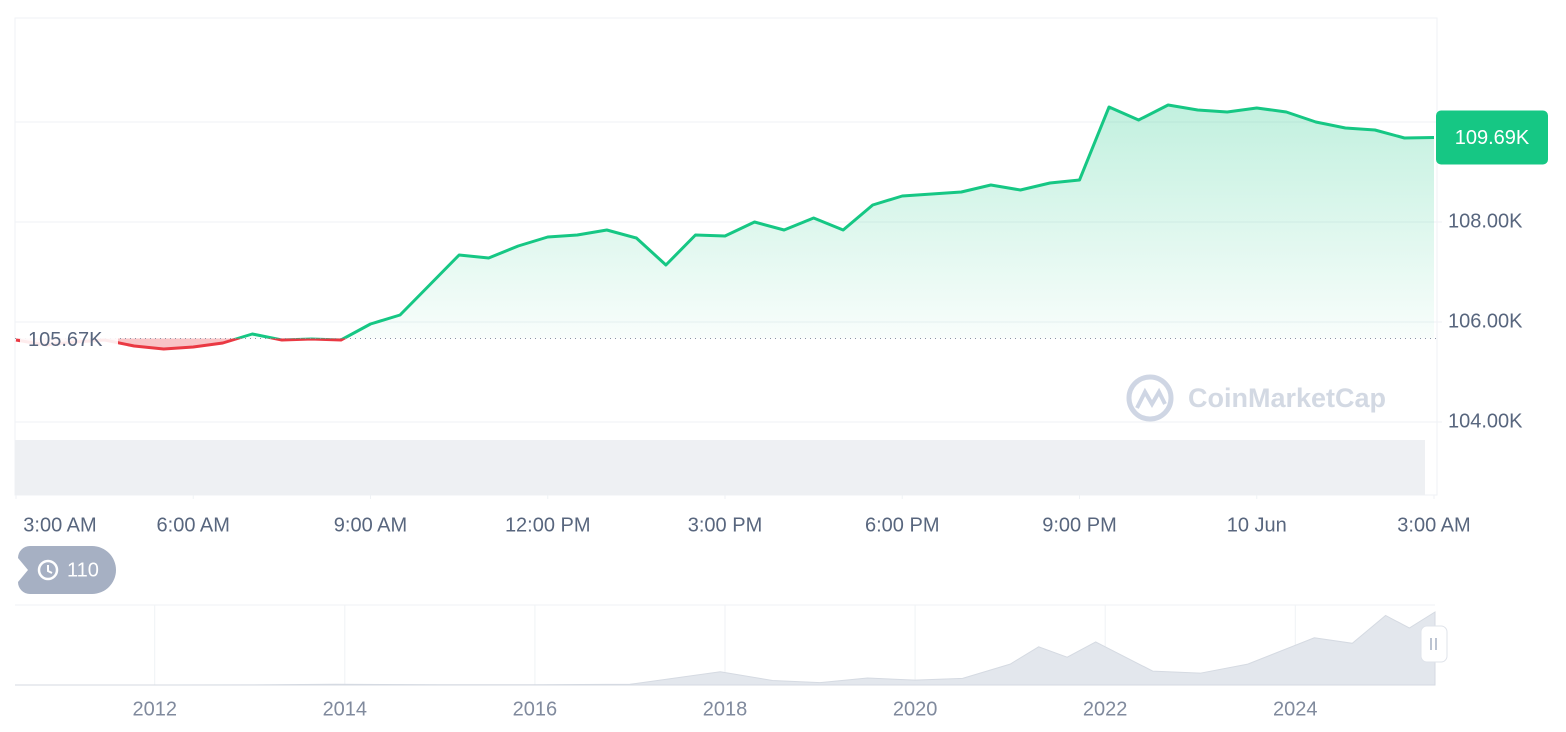 The image size is (1566, 732). I want to click on x-tick-label: 6:00 PM, so click(902, 525).